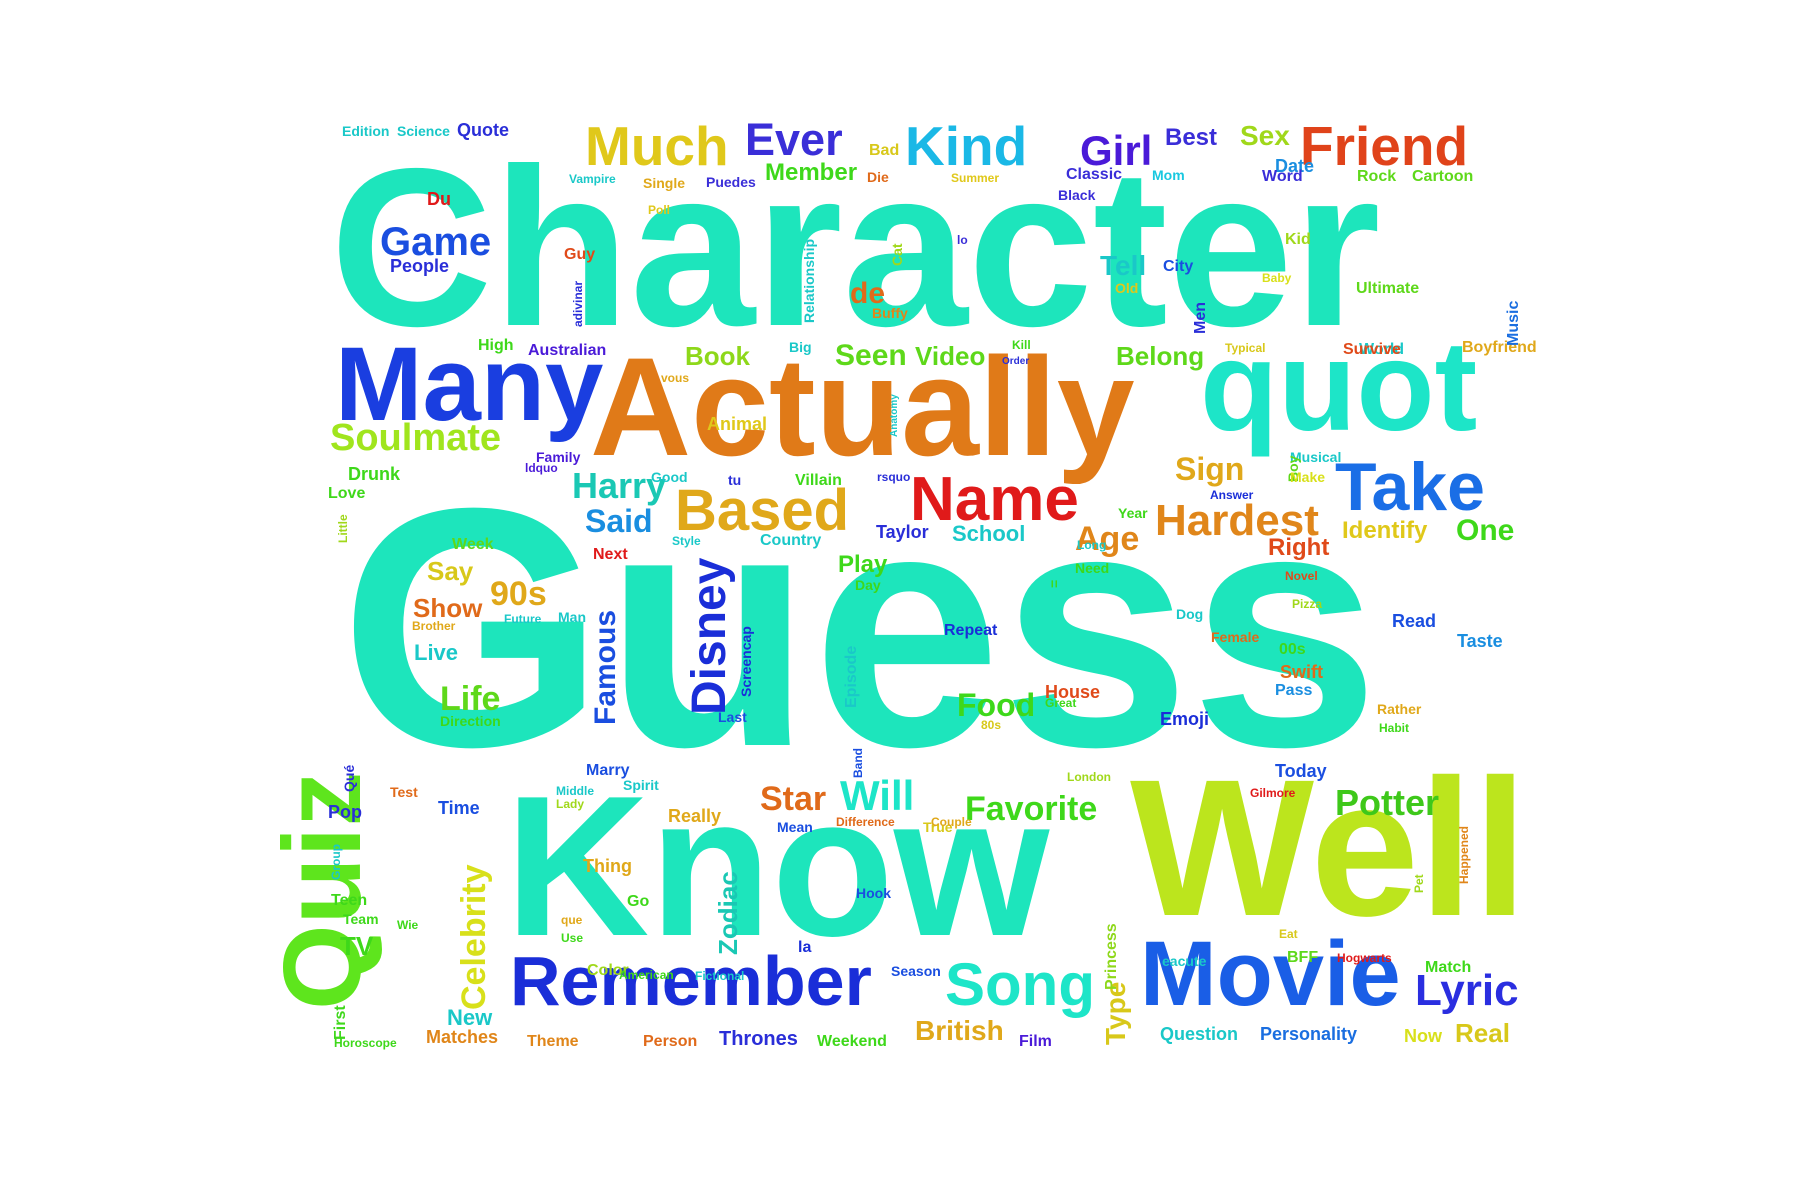 Image resolution: width=1800 pixels, height=1200 pixels. I want to click on word-177: Animal, so click(737, 424).